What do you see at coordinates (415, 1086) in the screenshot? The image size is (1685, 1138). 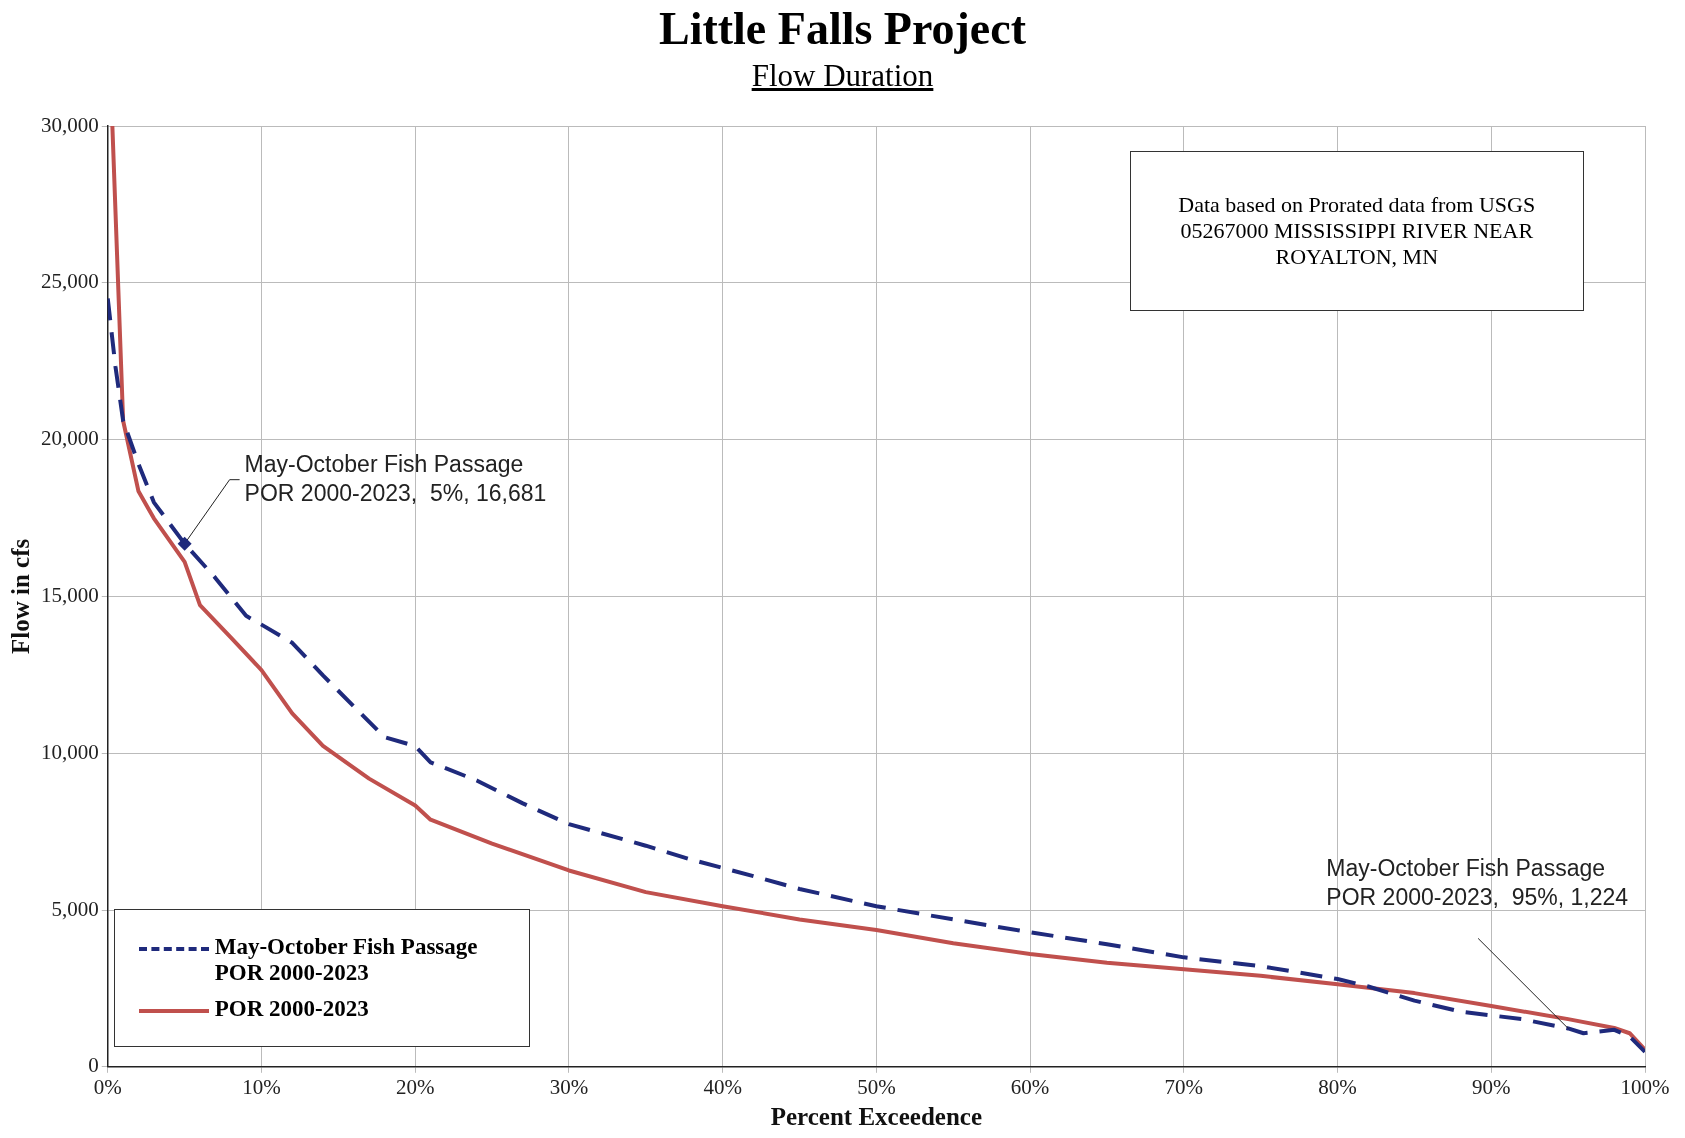 I see `x-tick-label: 20%` at bounding box center [415, 1086].